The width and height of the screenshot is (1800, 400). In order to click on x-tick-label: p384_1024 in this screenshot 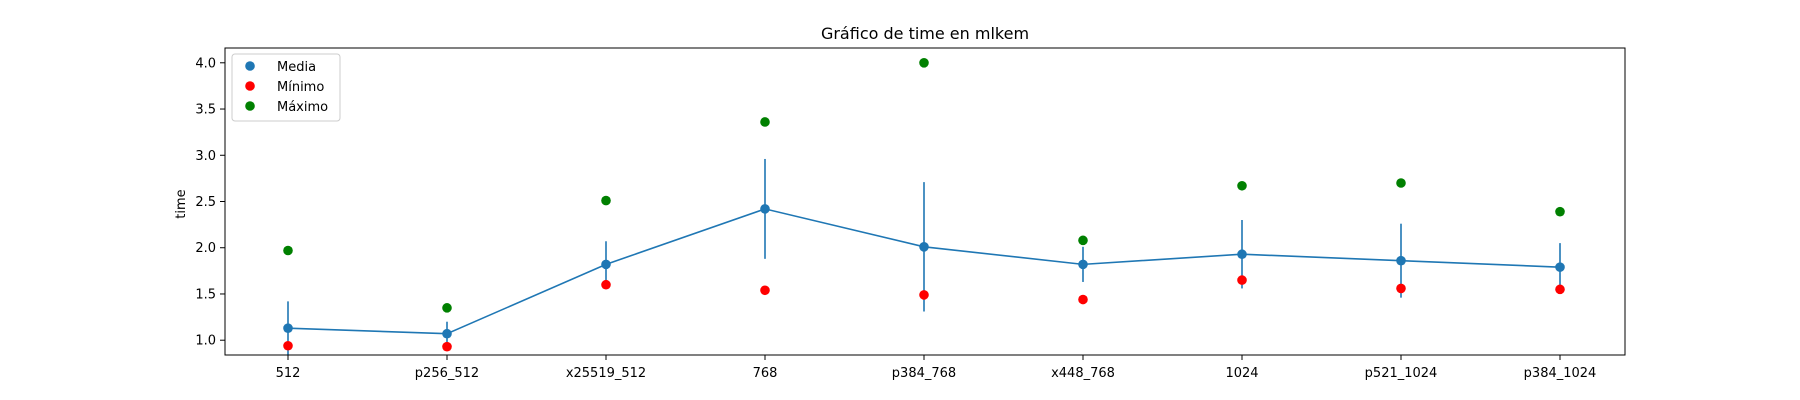, I will do `click(1560, 373)`.